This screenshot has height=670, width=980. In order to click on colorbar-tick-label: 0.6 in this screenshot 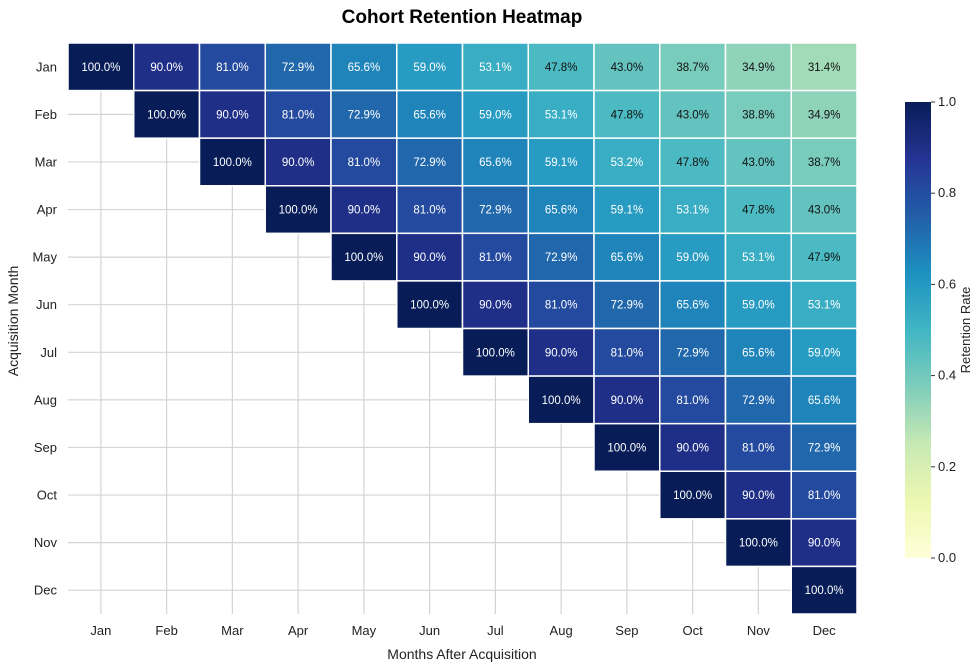, I will do `click(947, 283)`.